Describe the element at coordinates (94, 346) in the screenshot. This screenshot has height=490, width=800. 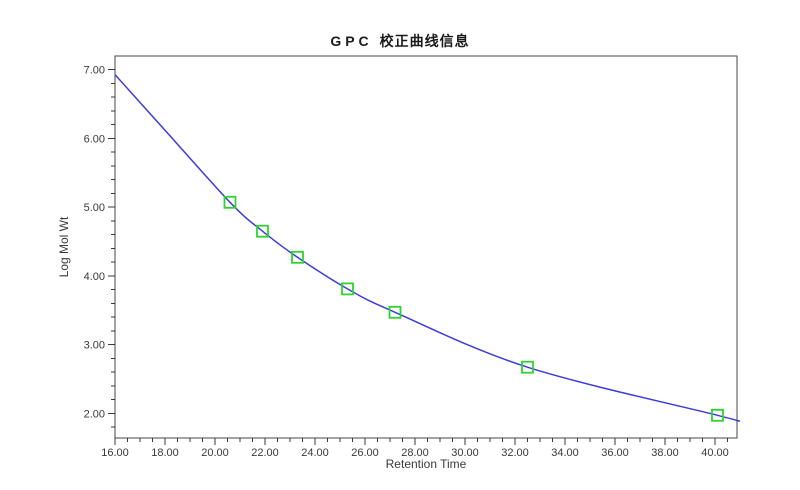
I see `y-tick-label: 3.00` at that location.